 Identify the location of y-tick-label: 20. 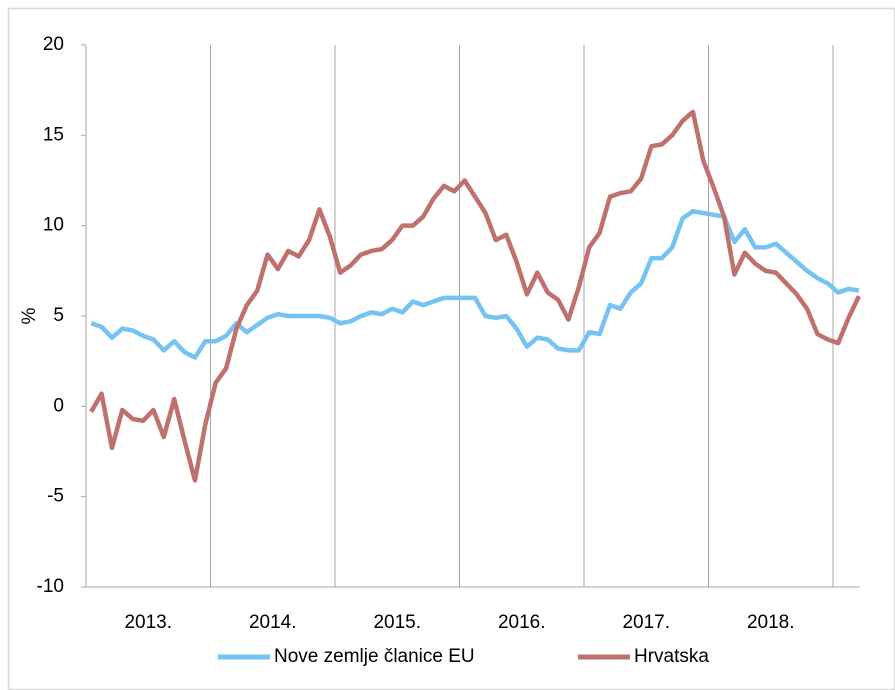
(53, 44).